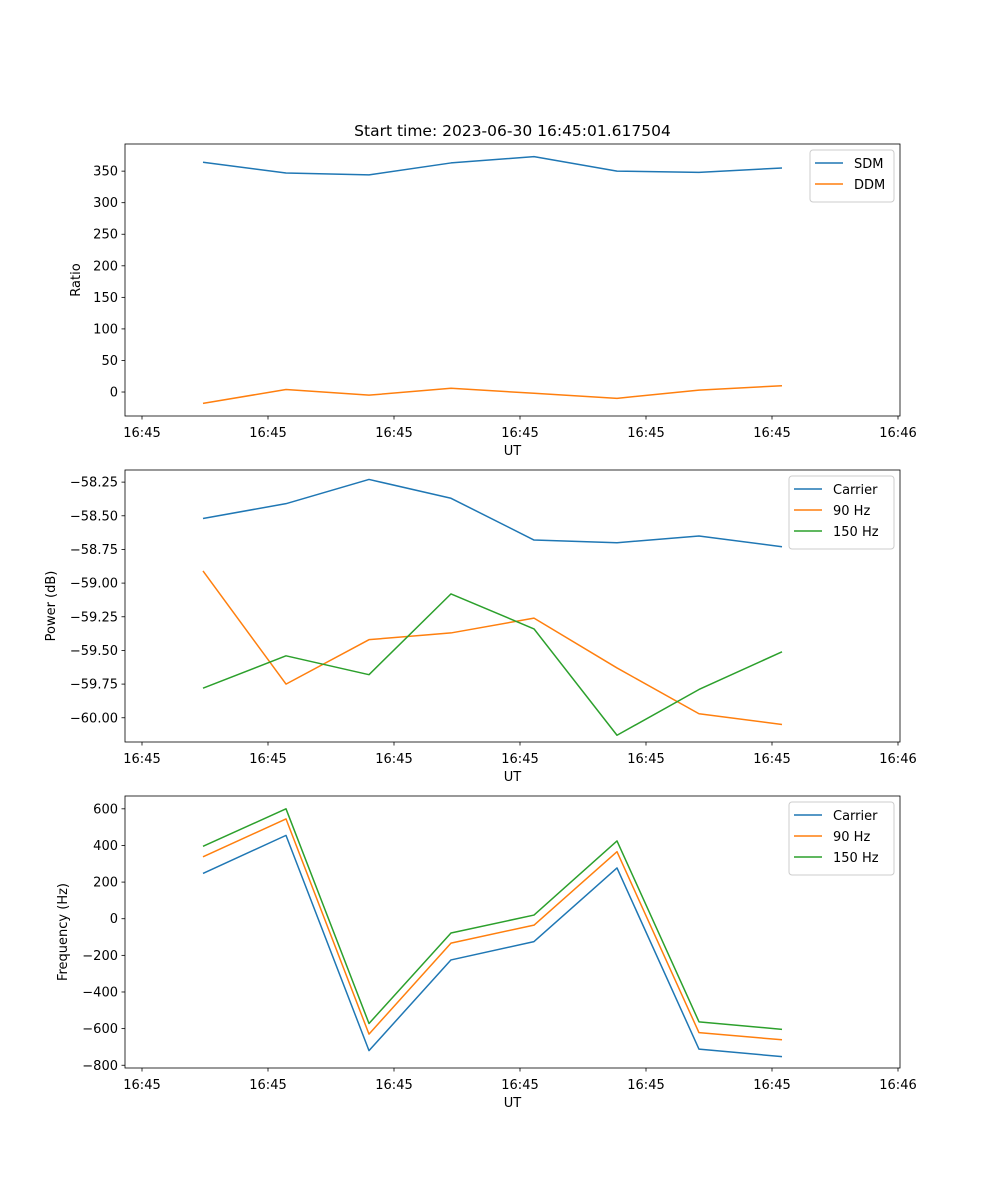 The height and width of the screenshot is (1200, 1000). I want to click on y-tick-label: −58.50, so click(94, 516).